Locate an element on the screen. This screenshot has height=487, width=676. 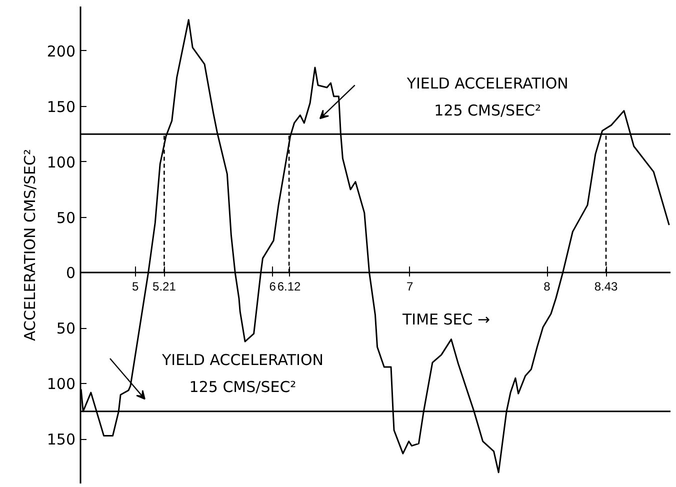
x-tick-label: 5 is located at coordinates (136, 287).